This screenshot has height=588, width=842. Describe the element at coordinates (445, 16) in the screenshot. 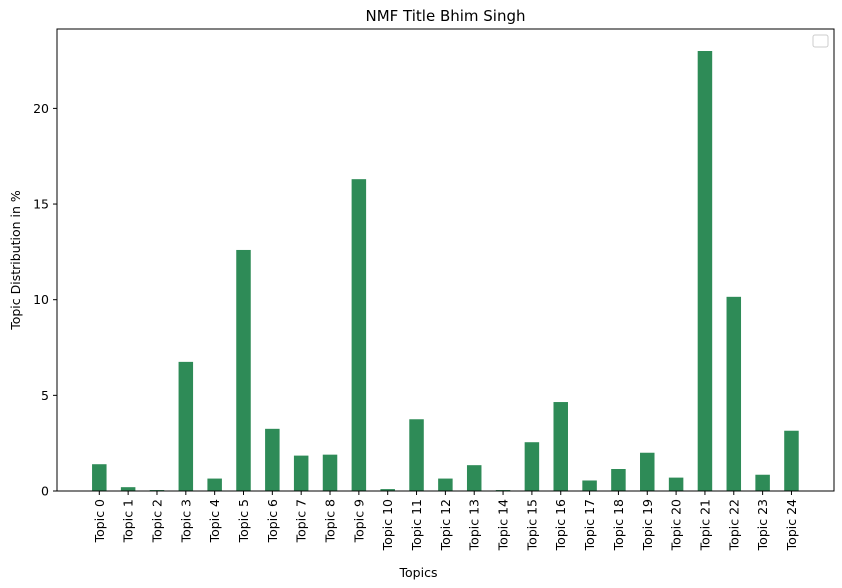

I see `chart-title: NMF Title Bhim Singh` at that location.